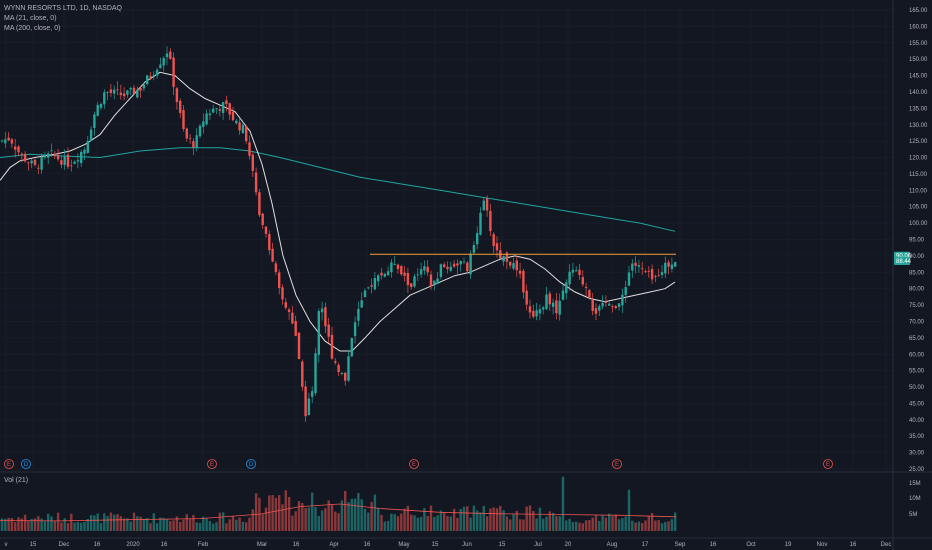  I want to click on price-tick-label: 95.00, so click(917, 241).